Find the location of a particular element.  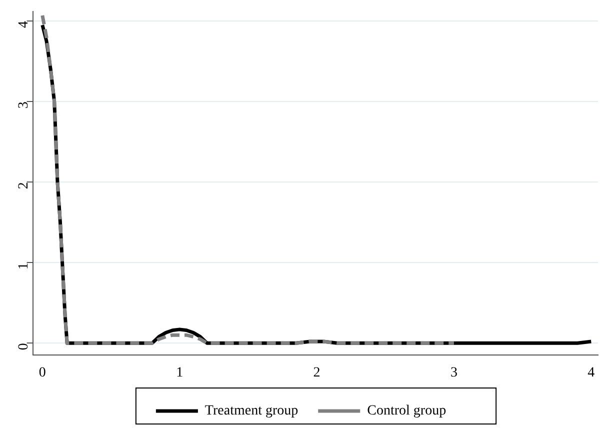

legend-label: Control group is located at coordinates (406, 411).